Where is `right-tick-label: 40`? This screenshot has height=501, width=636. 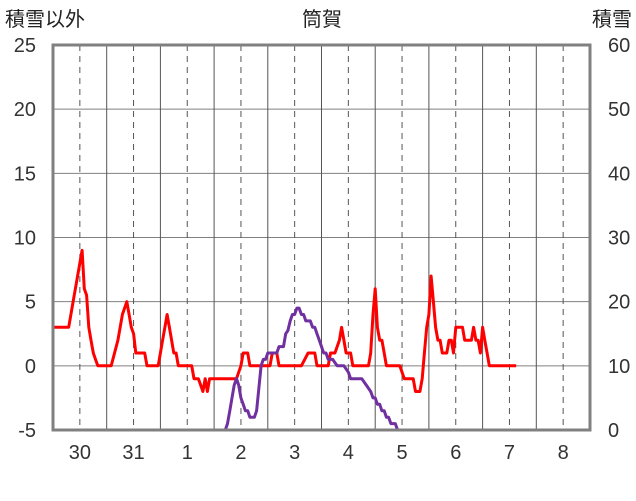 right-tick-label: 40 is located at coordinates (619, 174).